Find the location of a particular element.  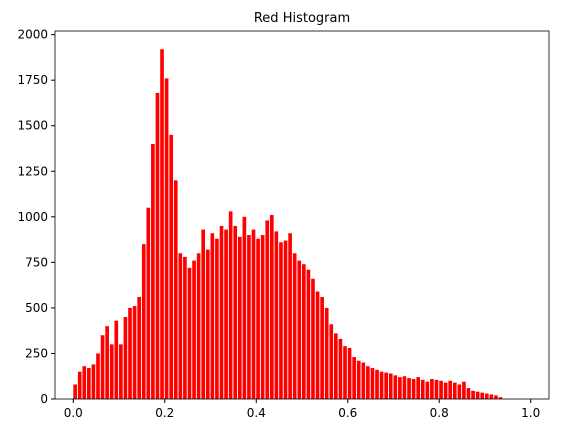

y-tick-label: 1500 is located at coordinates (32, 126).